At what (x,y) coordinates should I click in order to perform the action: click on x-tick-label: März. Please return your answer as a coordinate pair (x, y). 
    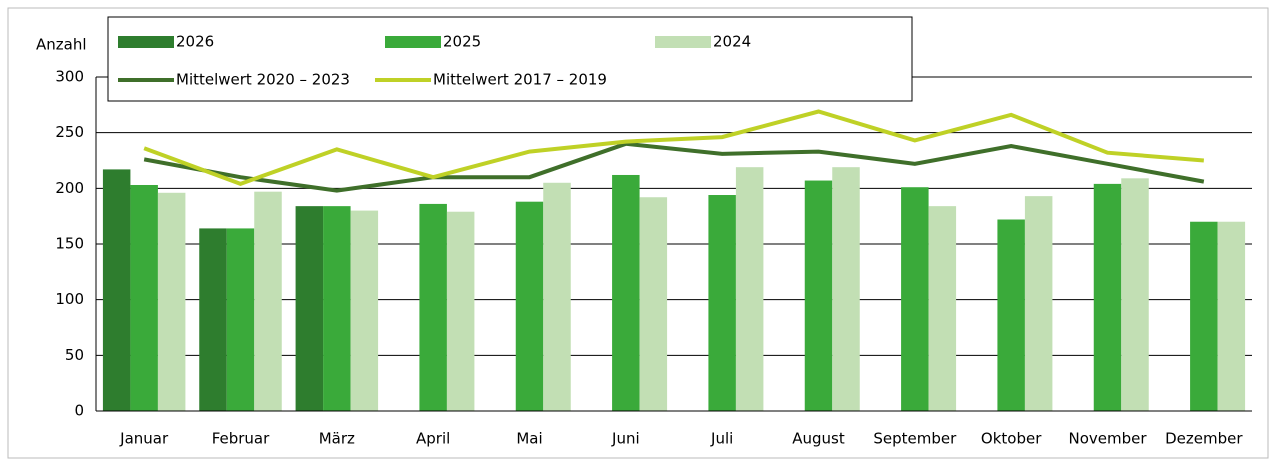
    Looking at the image, I should click on (337, 439).